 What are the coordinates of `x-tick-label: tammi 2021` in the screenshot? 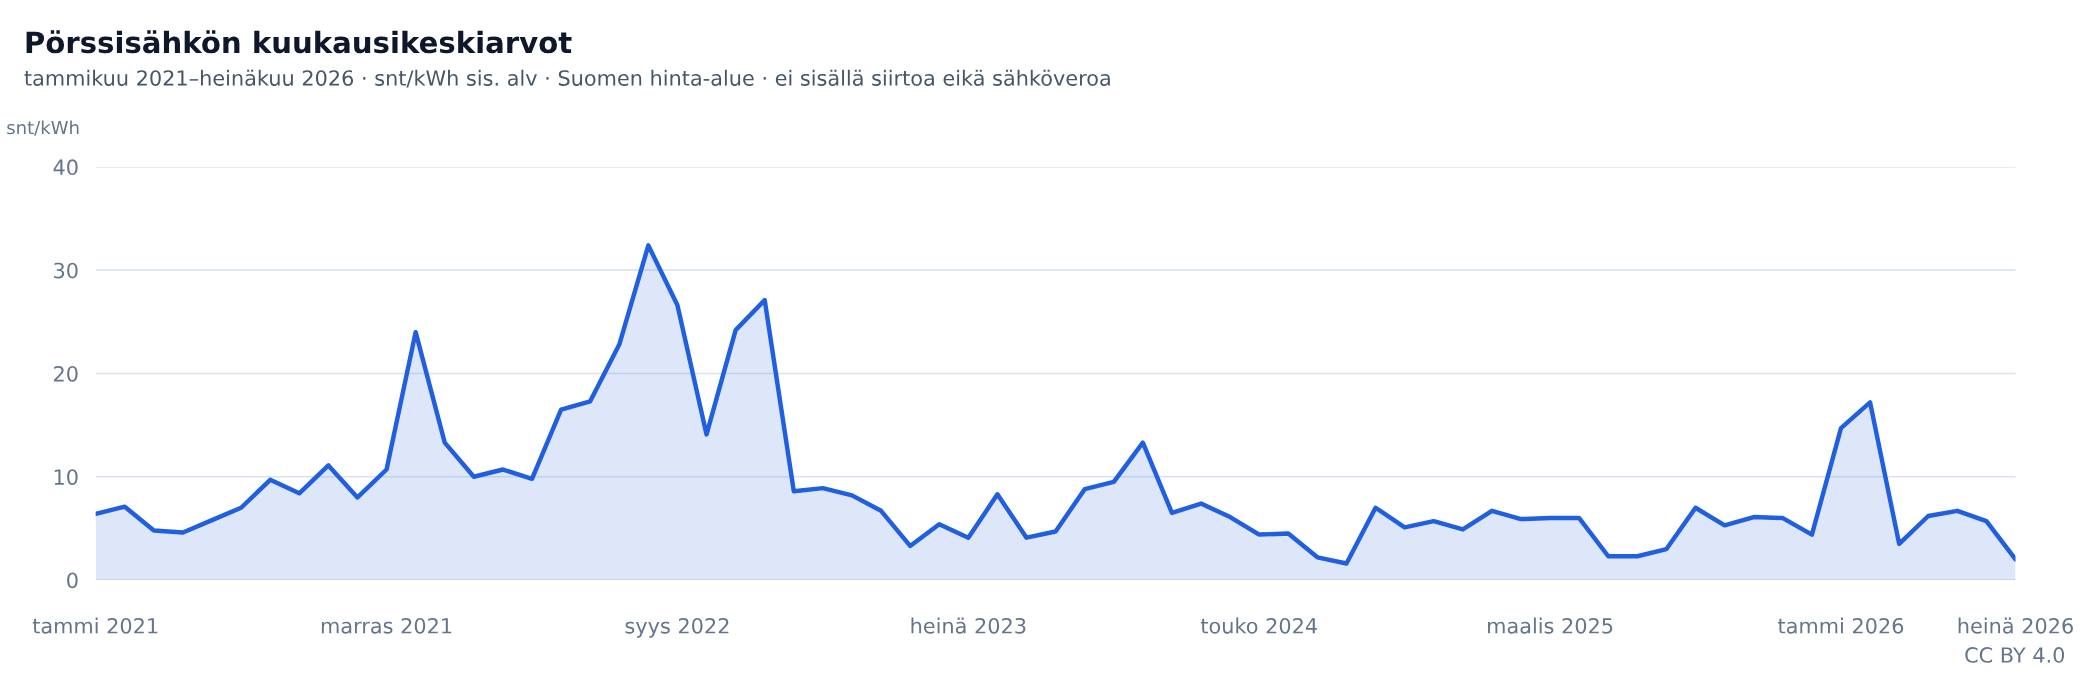 It's located at (95, 625).